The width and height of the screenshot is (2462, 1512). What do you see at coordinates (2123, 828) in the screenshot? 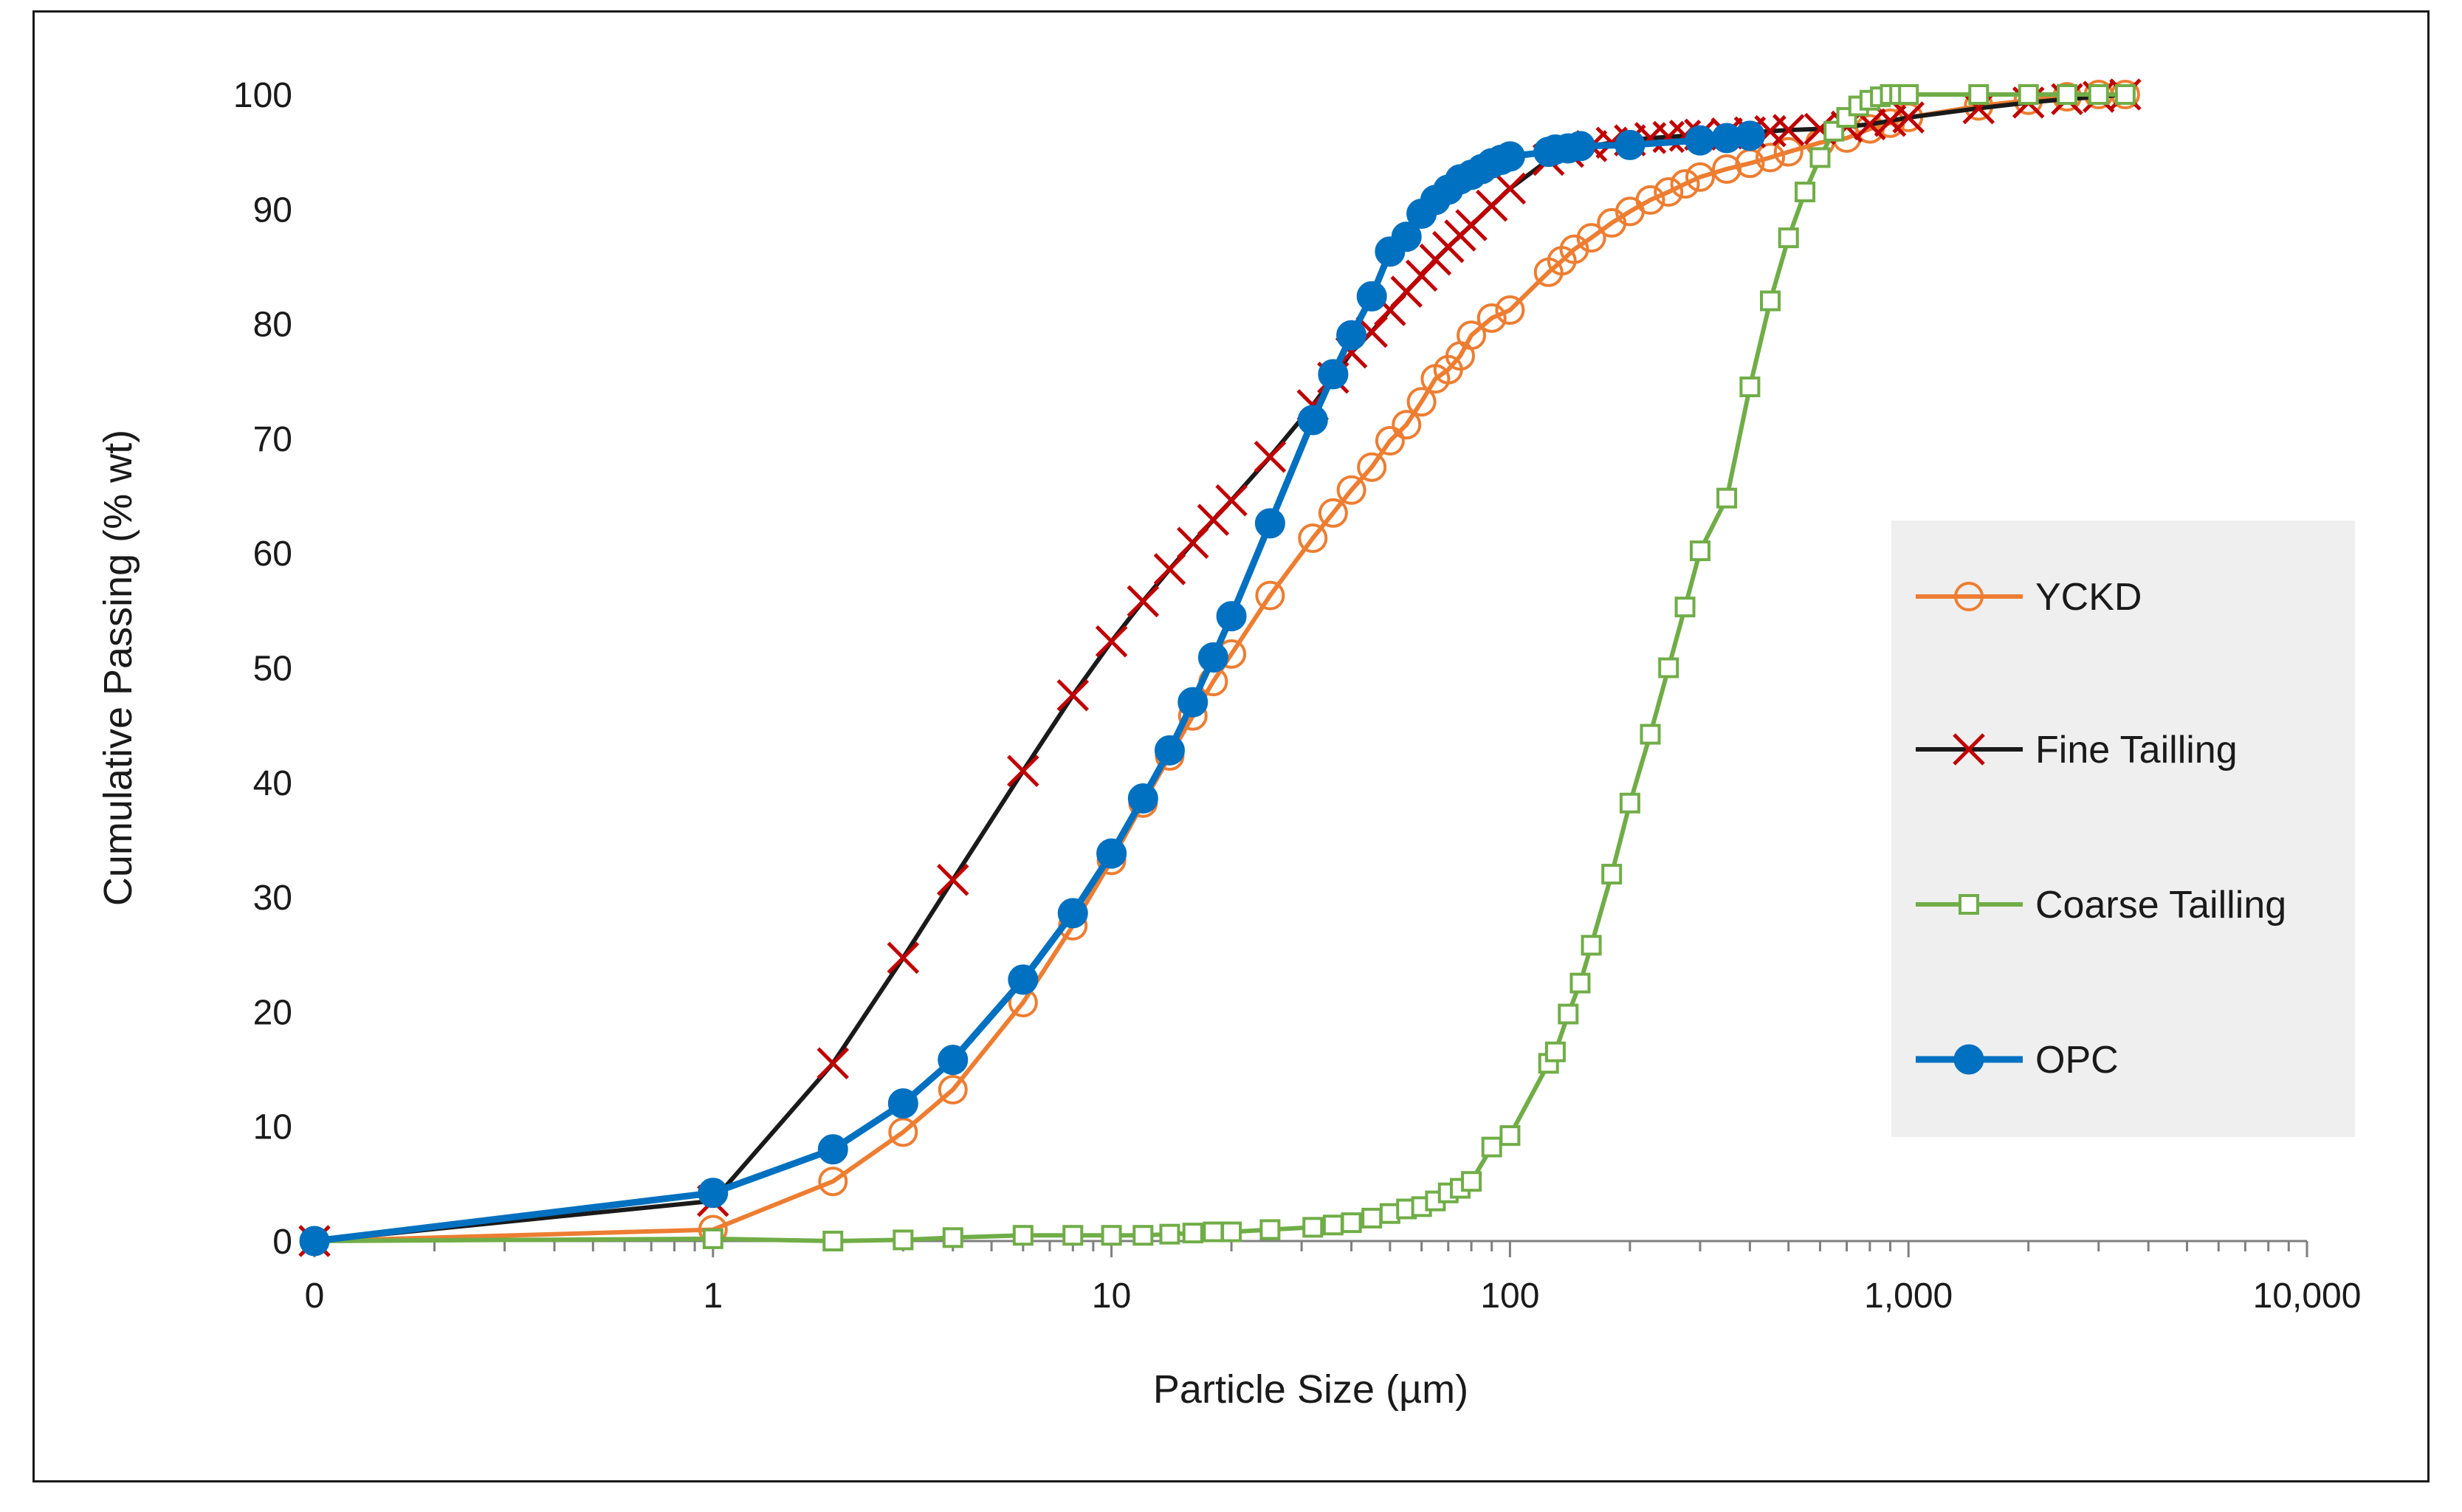
I see `legend-background` at bounding box center [2123, 828].